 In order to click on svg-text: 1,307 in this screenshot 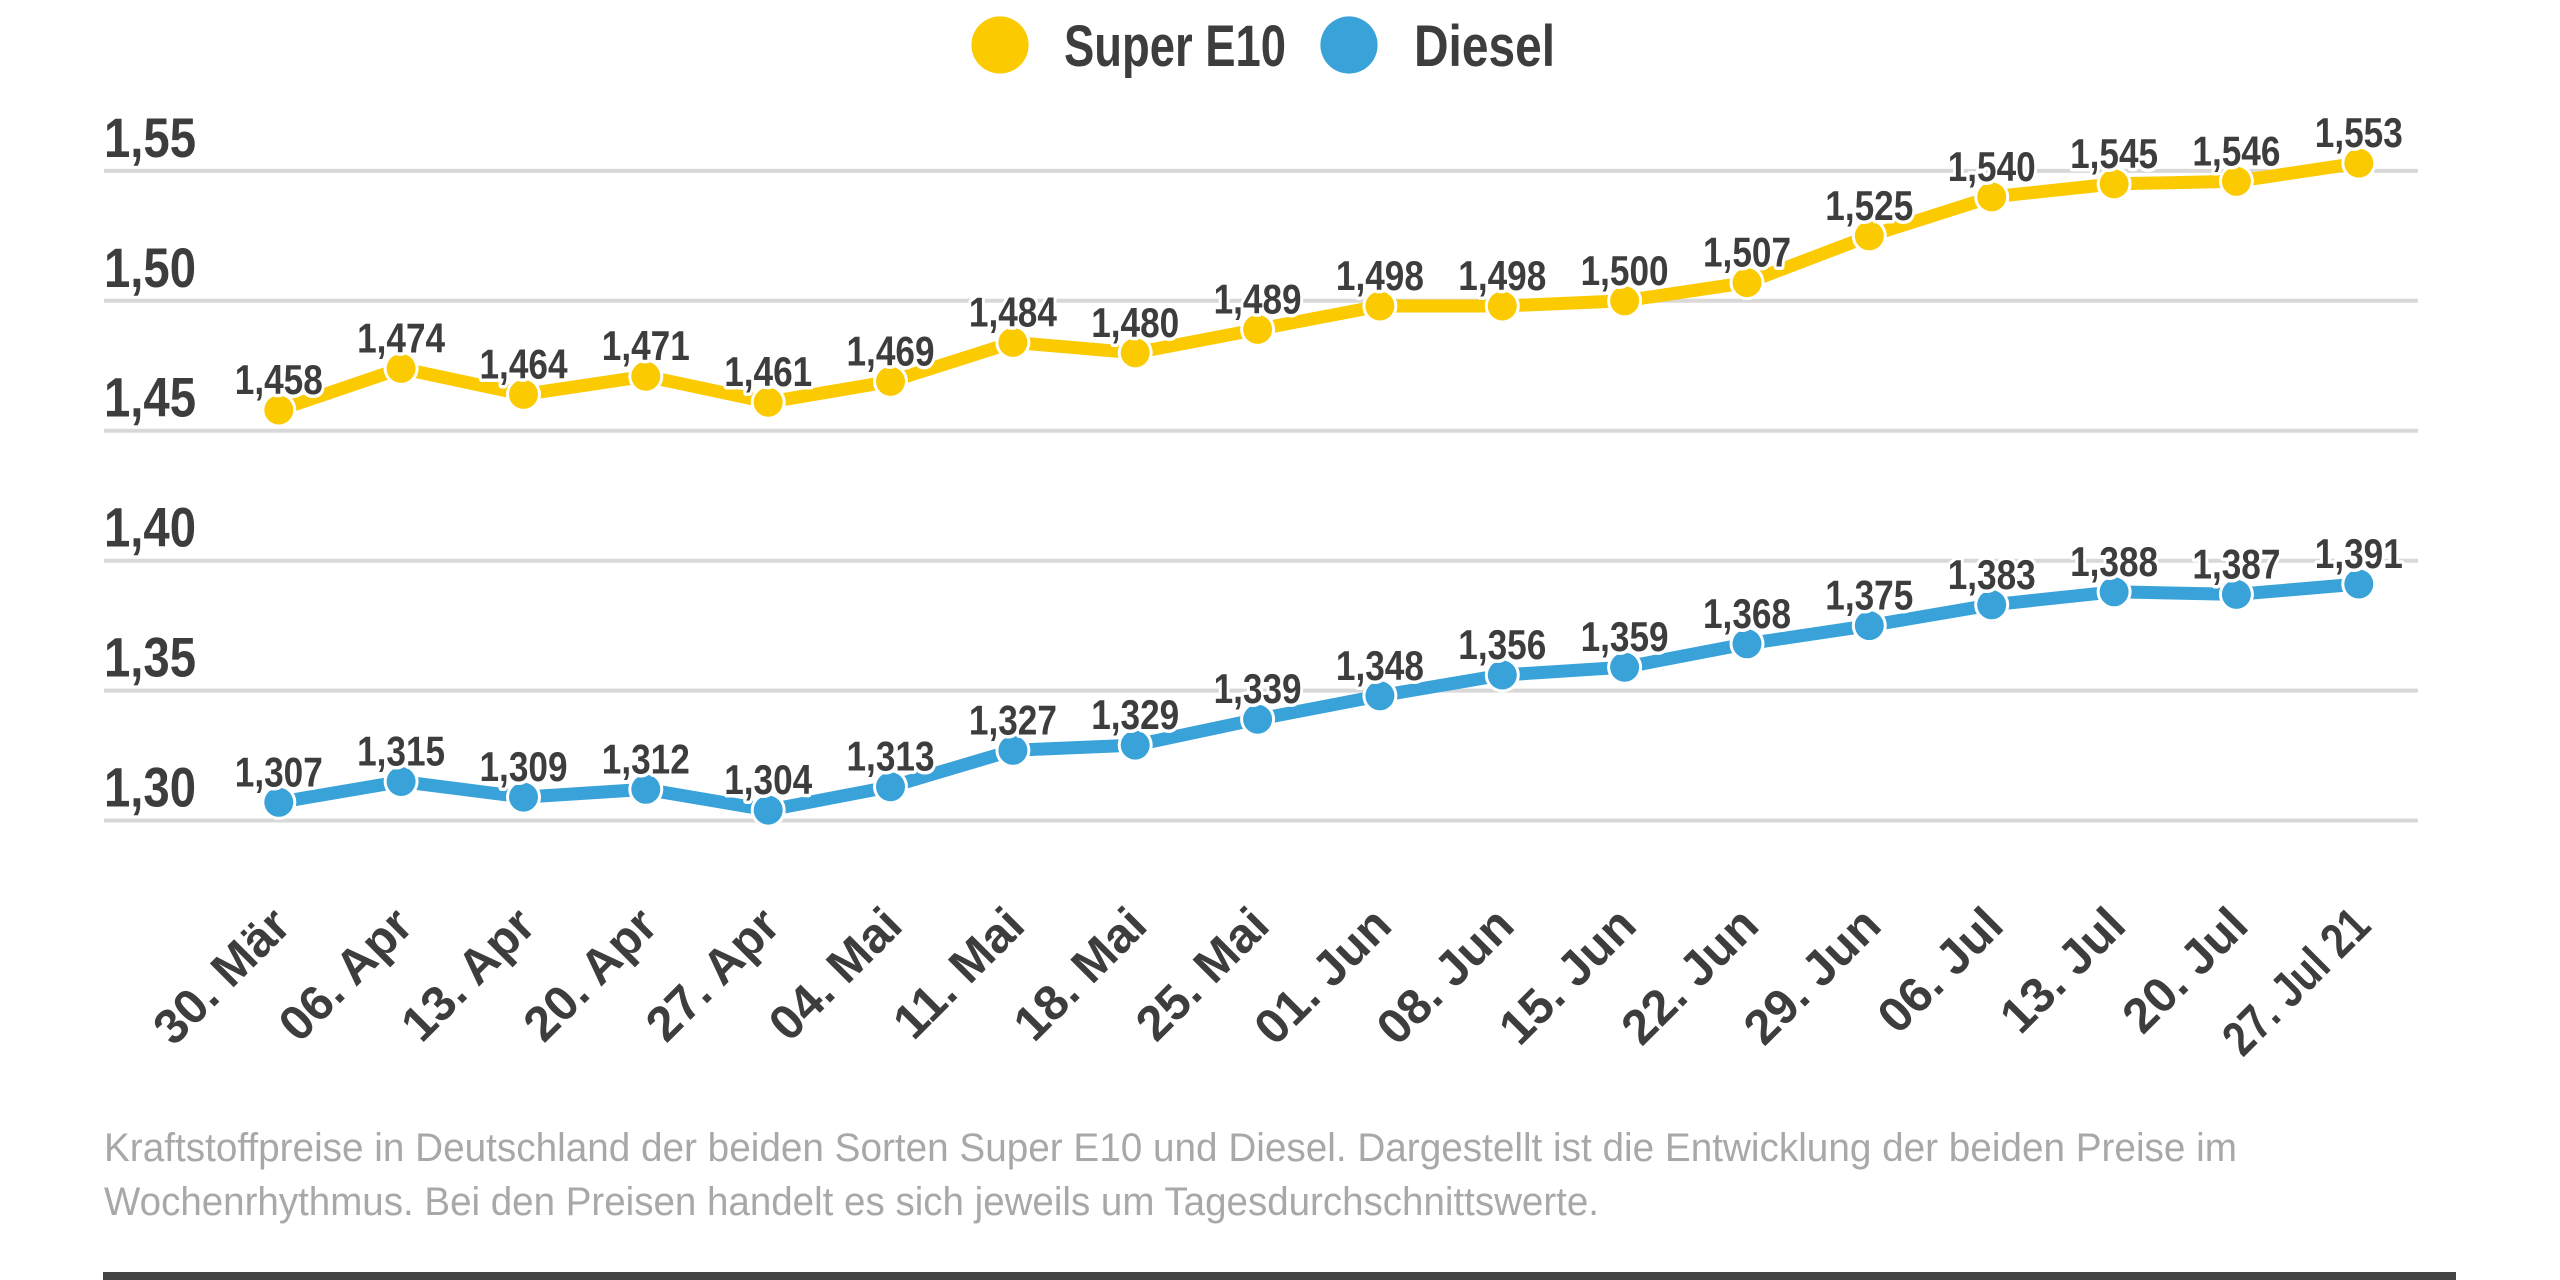, I will do `click(279, 771)`.